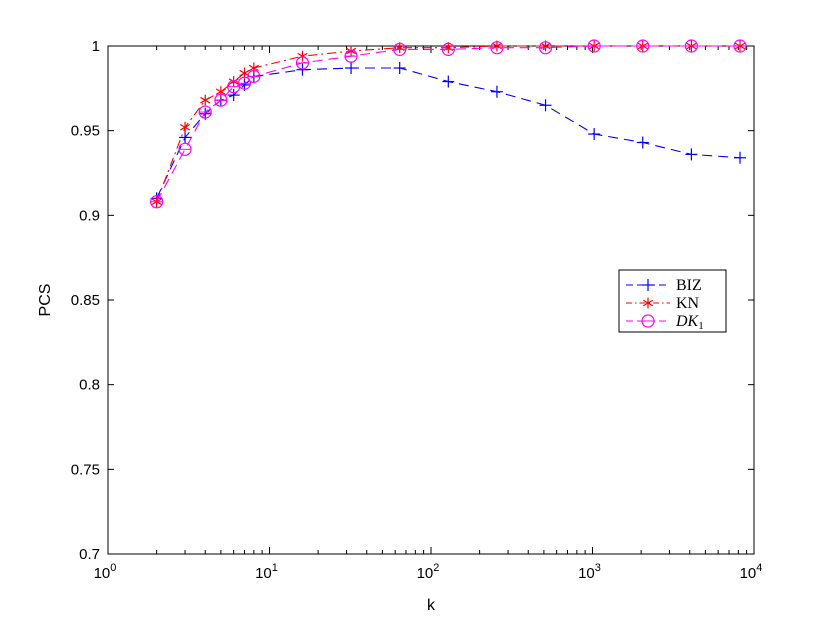  I want to click on legend-entry-dk1: DK1, so click(665, 322).